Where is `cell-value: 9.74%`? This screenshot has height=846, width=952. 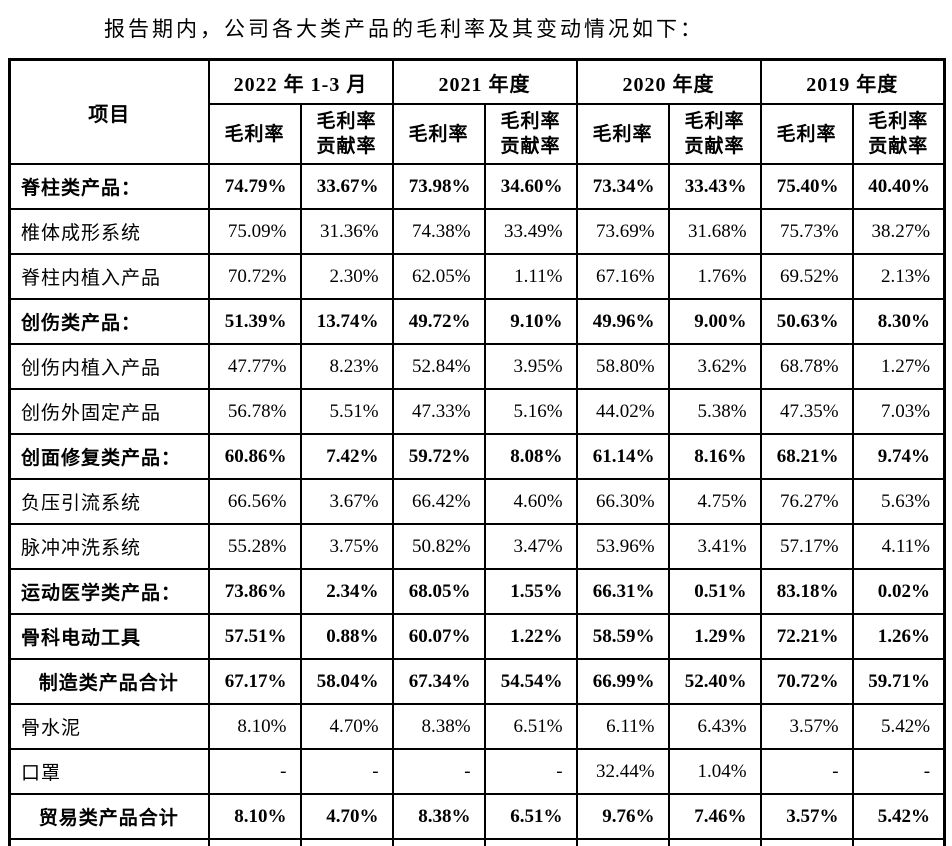 cell-value: 9.74% is located at coordinates (898, 456).